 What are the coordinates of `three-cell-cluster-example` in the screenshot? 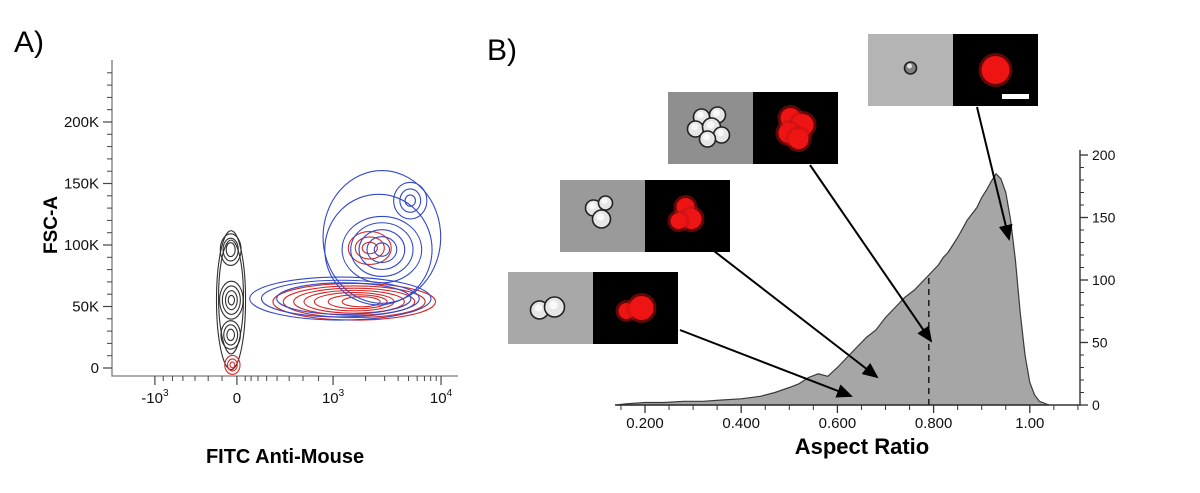 It's located at (645, 216).